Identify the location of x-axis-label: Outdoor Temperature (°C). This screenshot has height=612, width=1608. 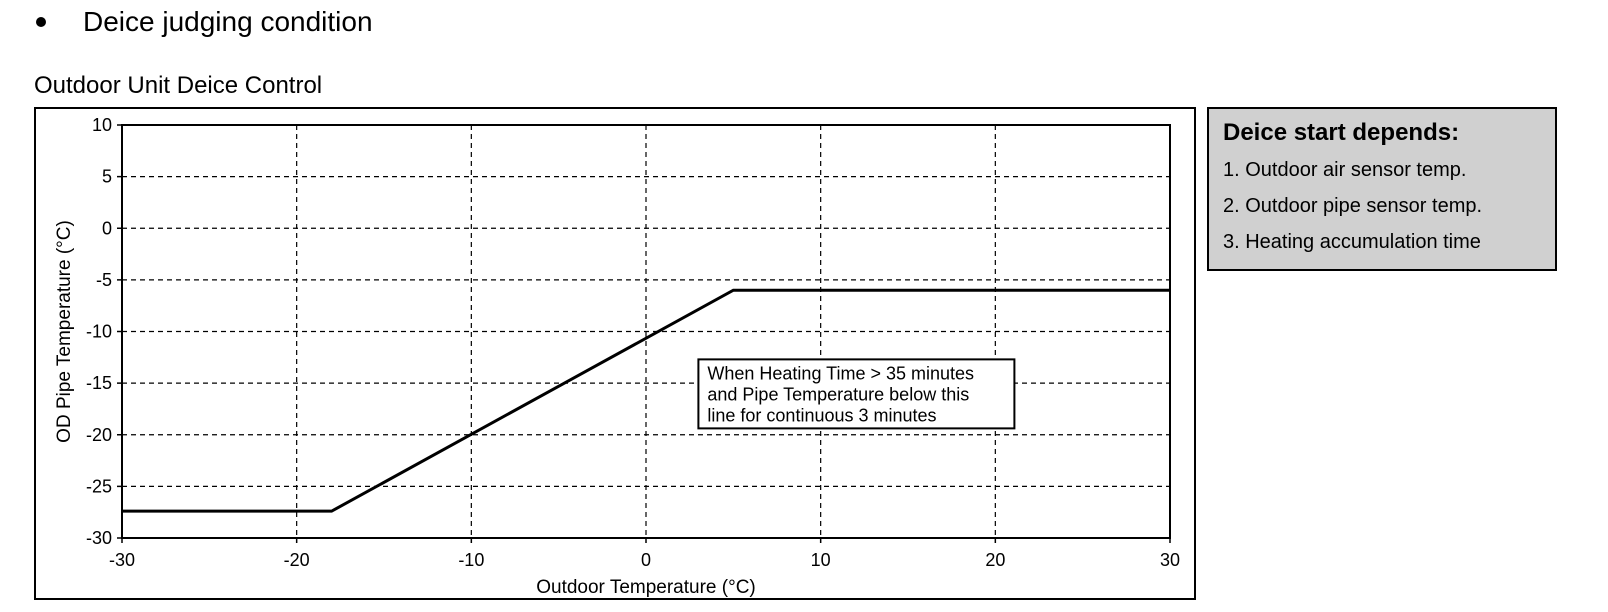
(646, 587).